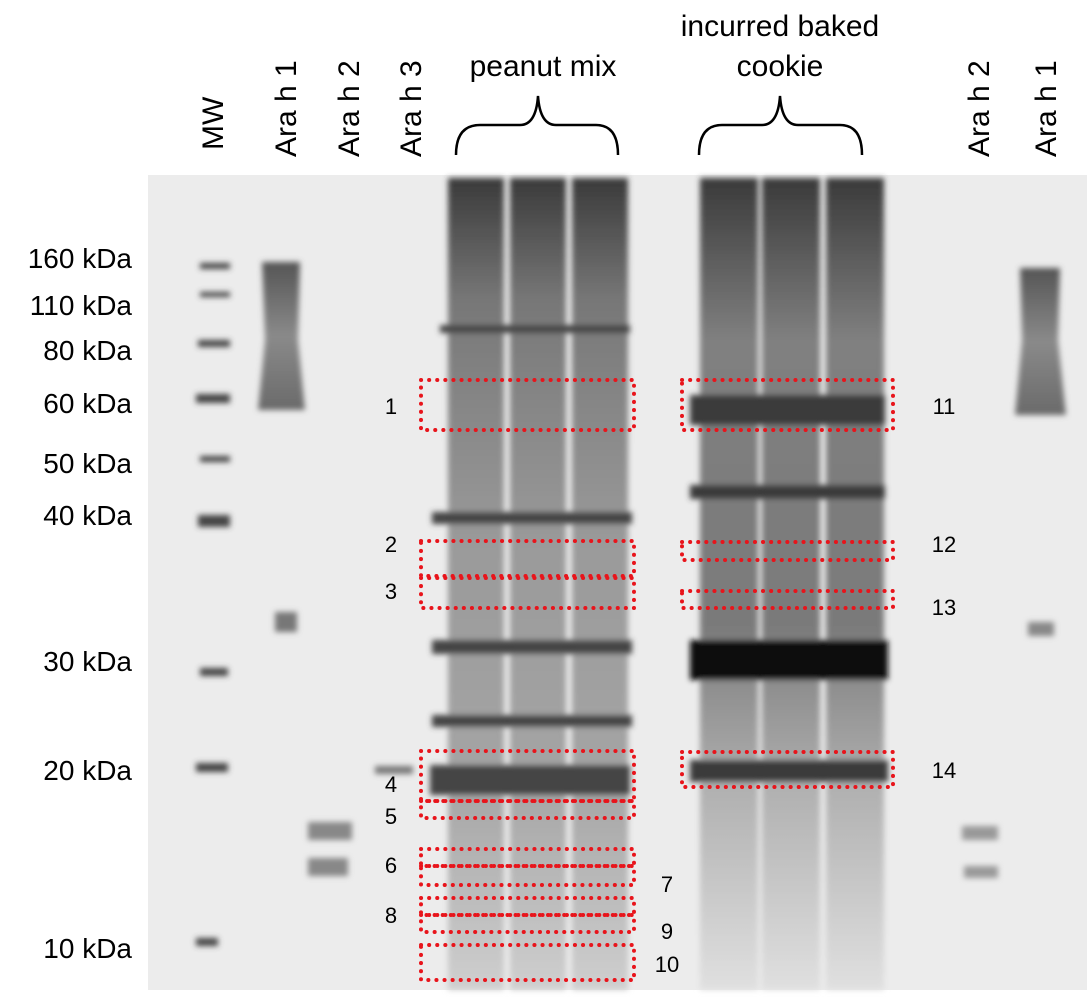  I want to click on region-label: 5, so click(391, 816).